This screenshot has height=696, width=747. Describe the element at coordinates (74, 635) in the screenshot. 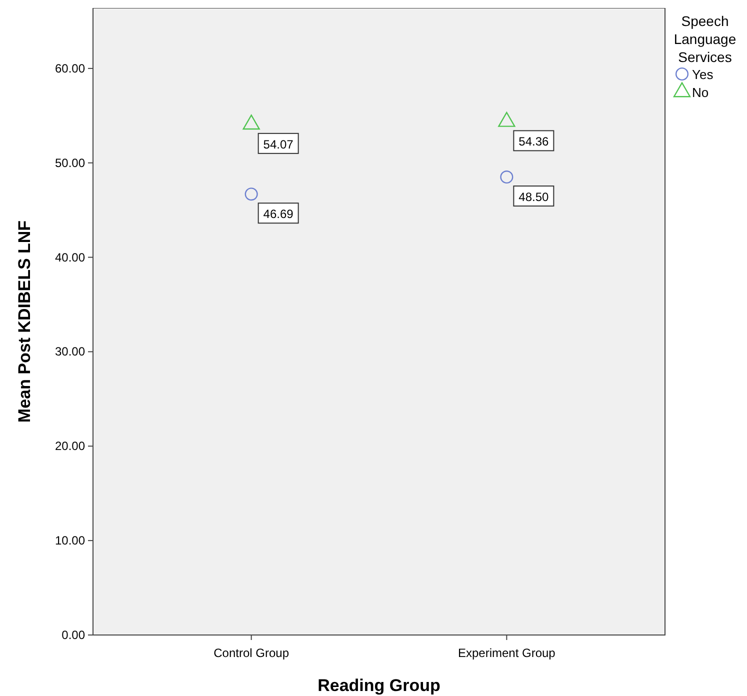

I see `y-tick-label: 0.00` at that location.